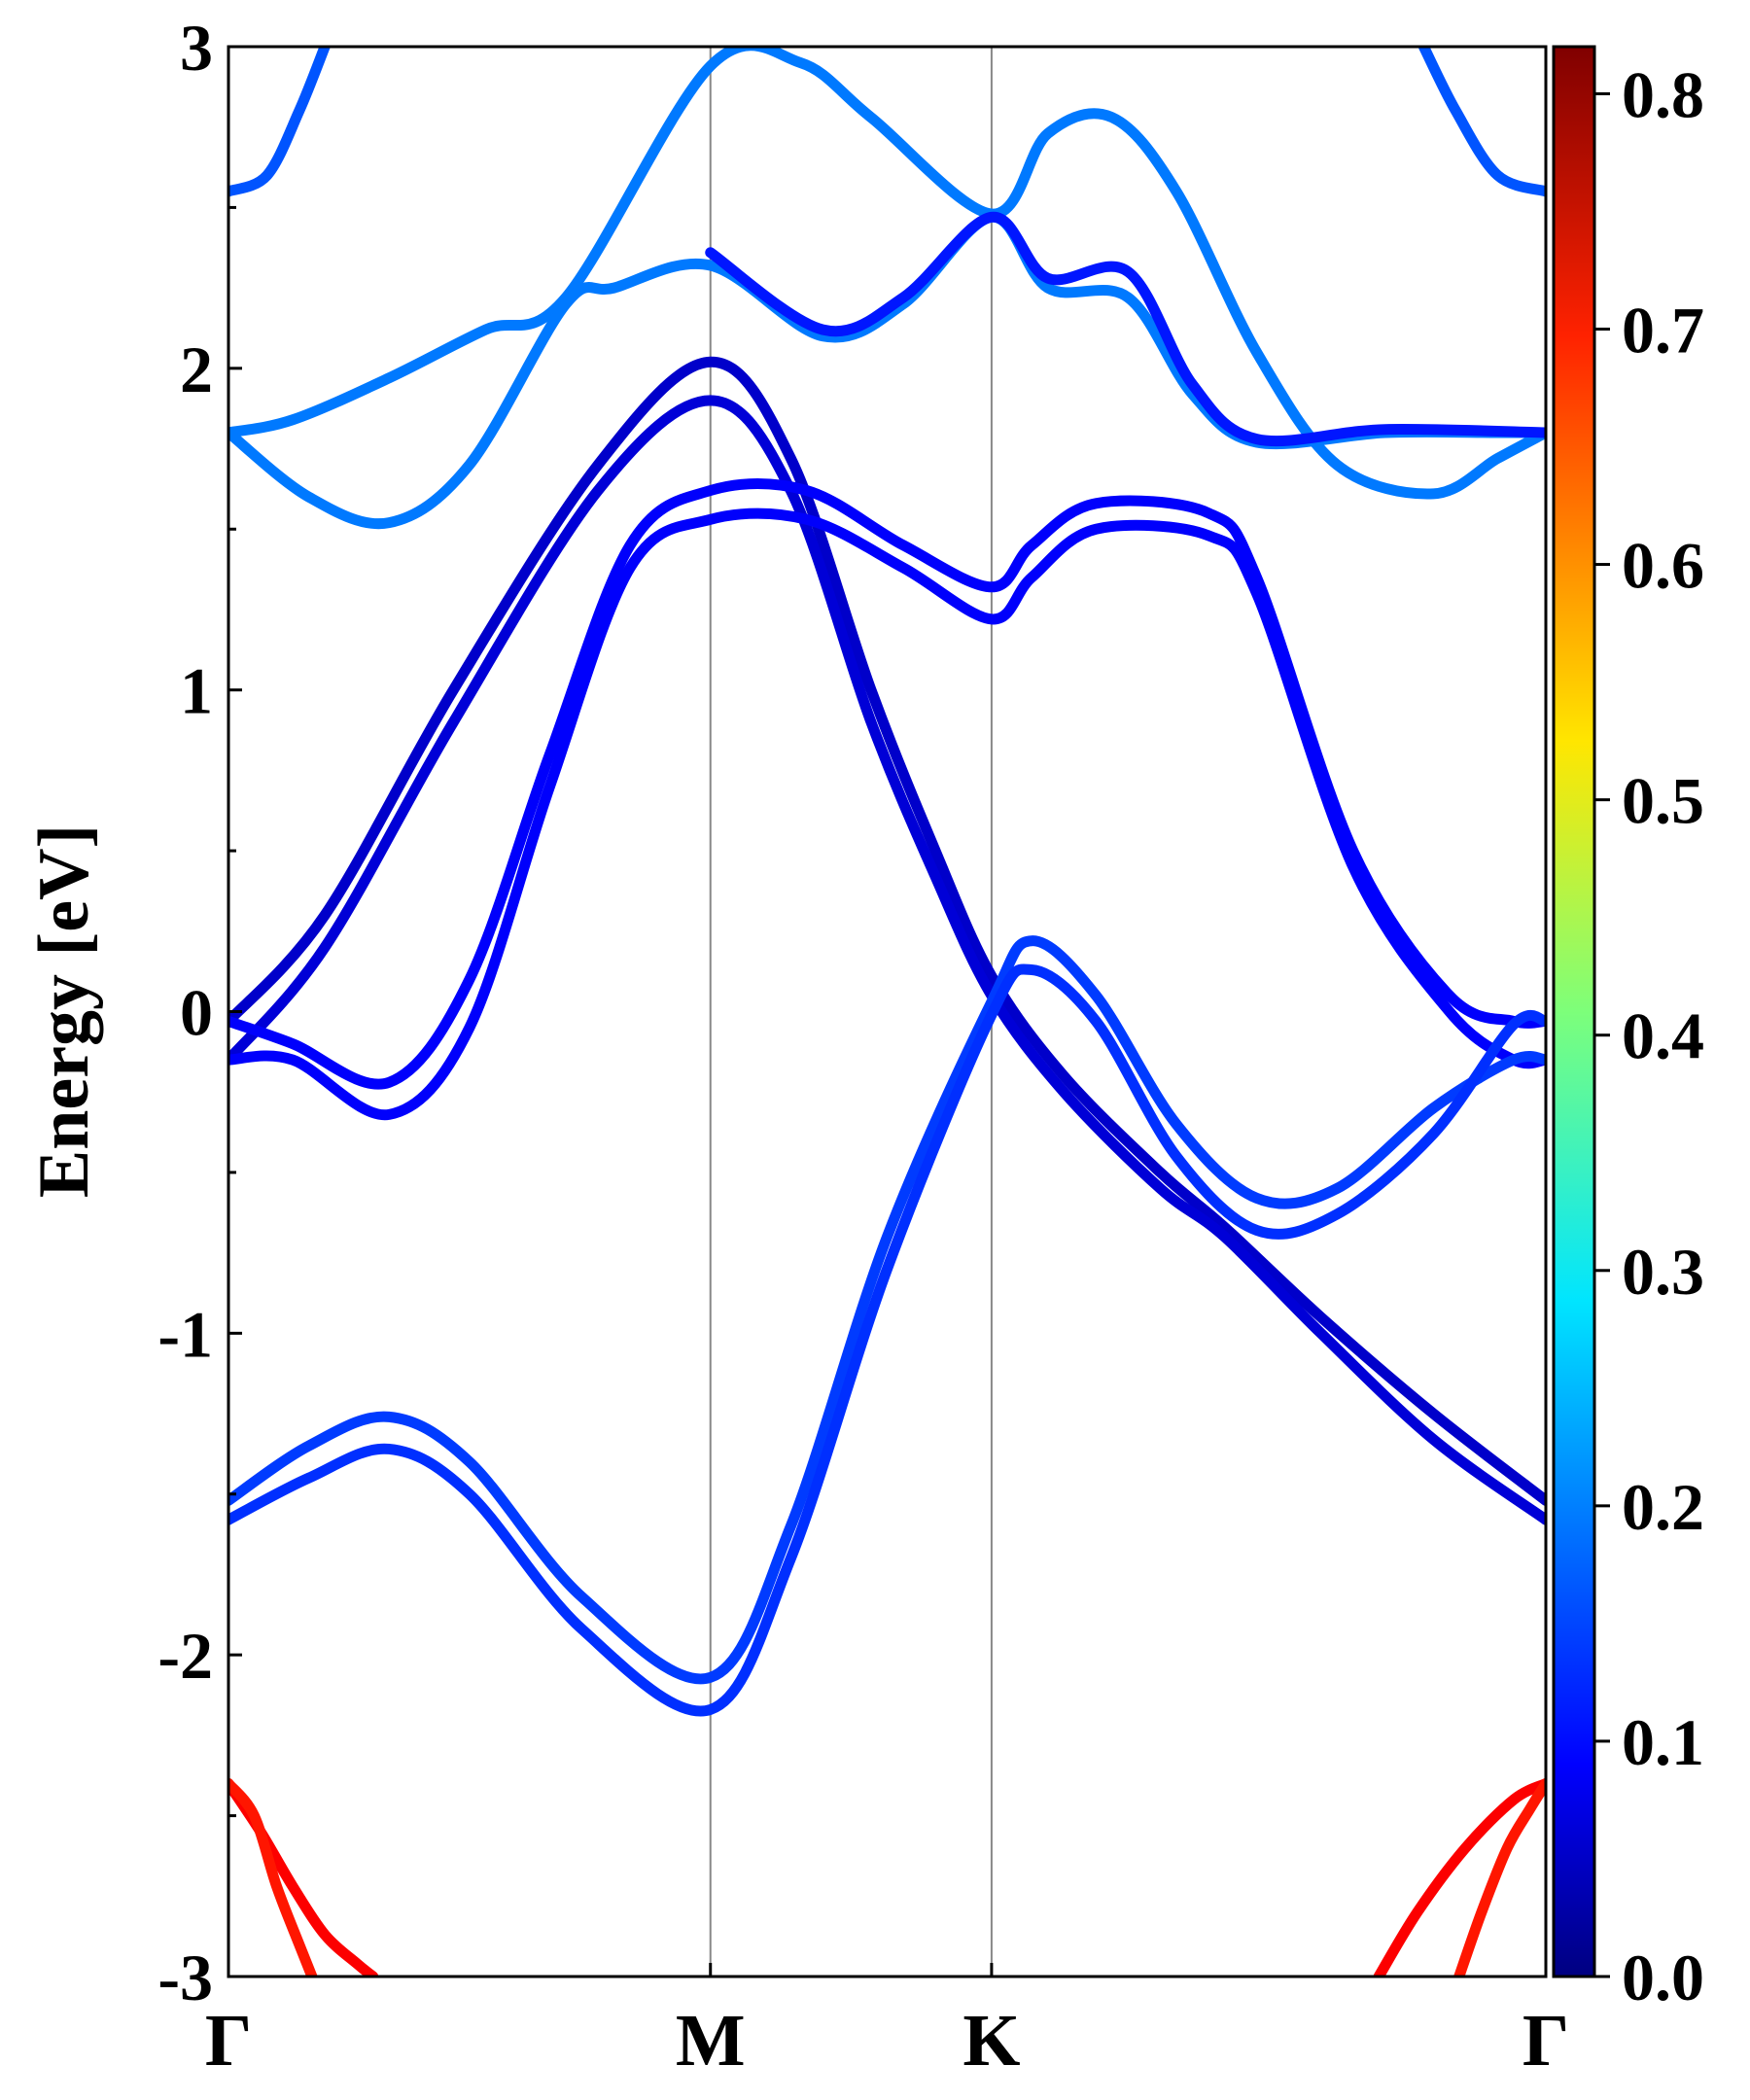 This screenshot has height=2100, width=1750. I want to click on y-tick-label: -1, so click(185, 1334).